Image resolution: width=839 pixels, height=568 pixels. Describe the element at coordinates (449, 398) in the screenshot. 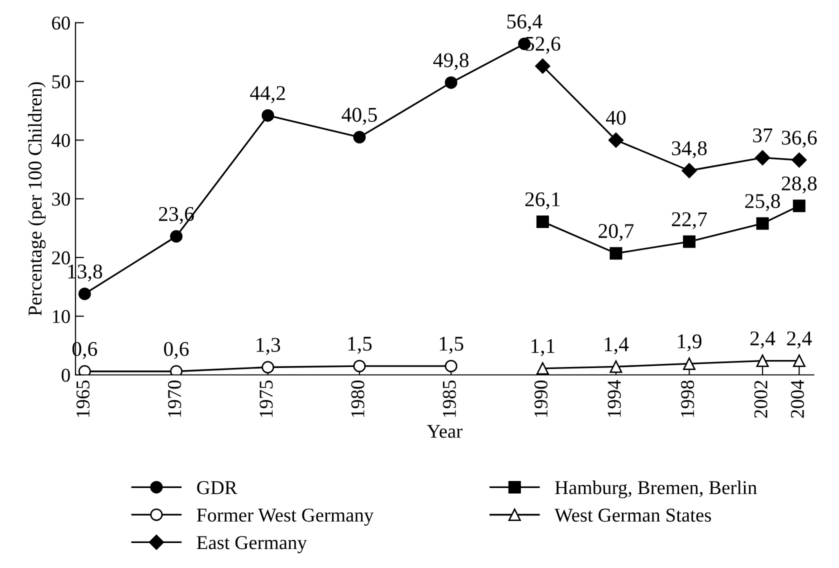

I see `x-tick-label: 1985` at that location.